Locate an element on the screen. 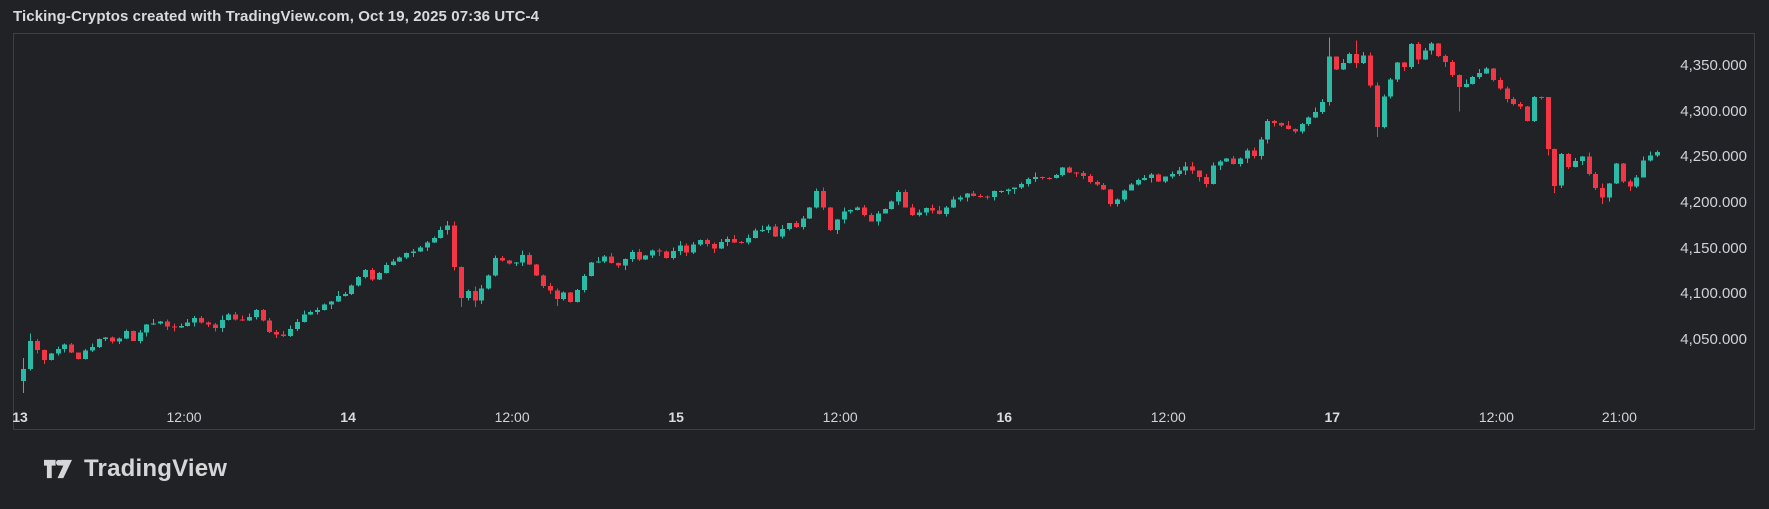  time-axis-label: 17 is located at coordinates (1332, 417).